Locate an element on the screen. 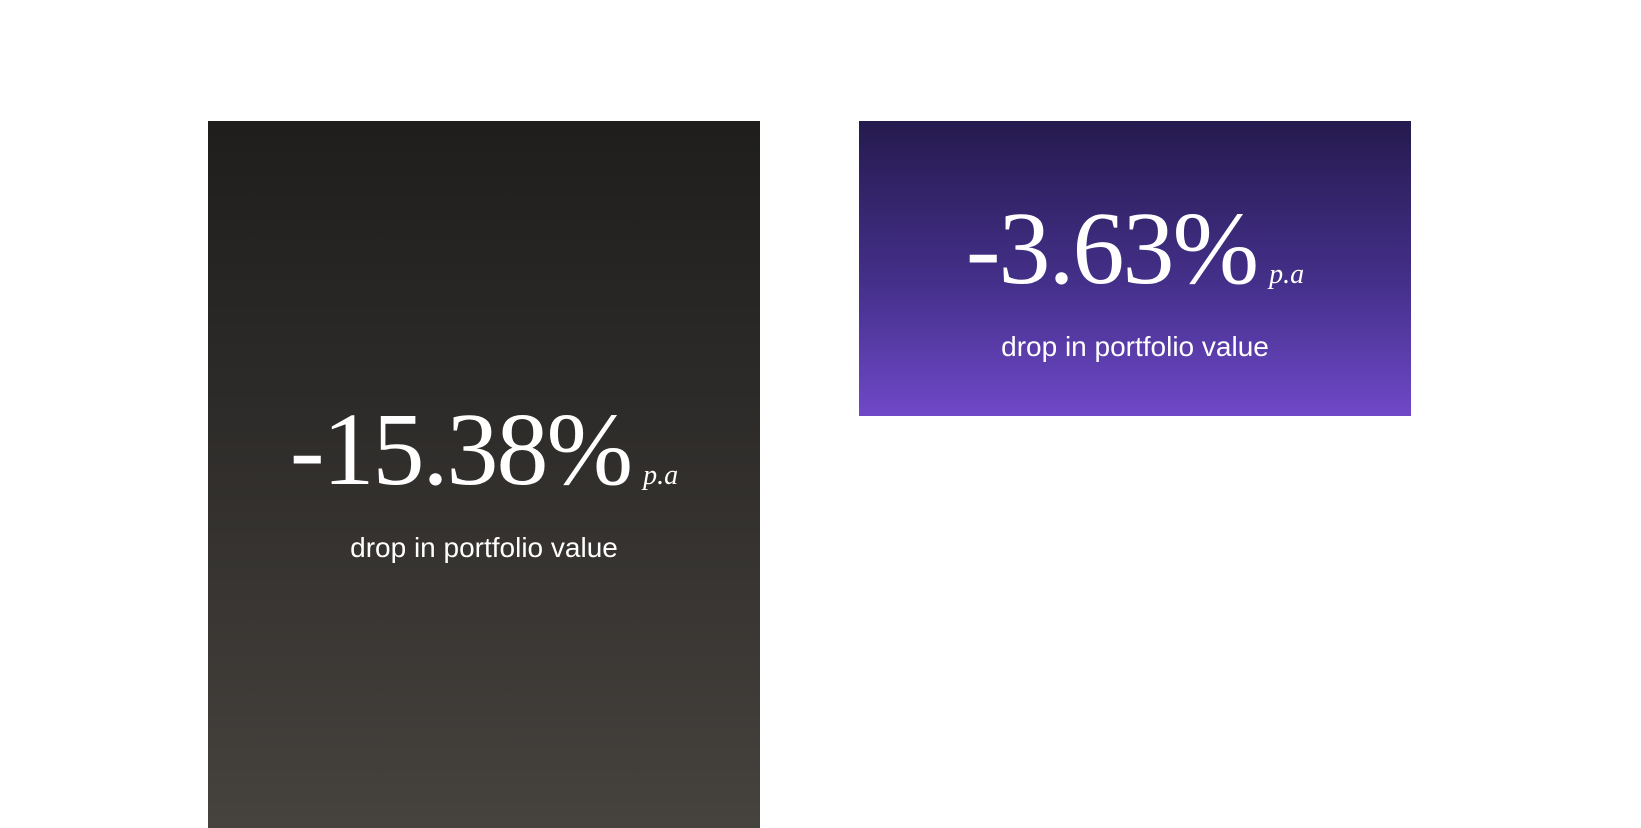  stat-content: -3.63% p.a drop in portfolio value is located at coordinates (1135, 280).